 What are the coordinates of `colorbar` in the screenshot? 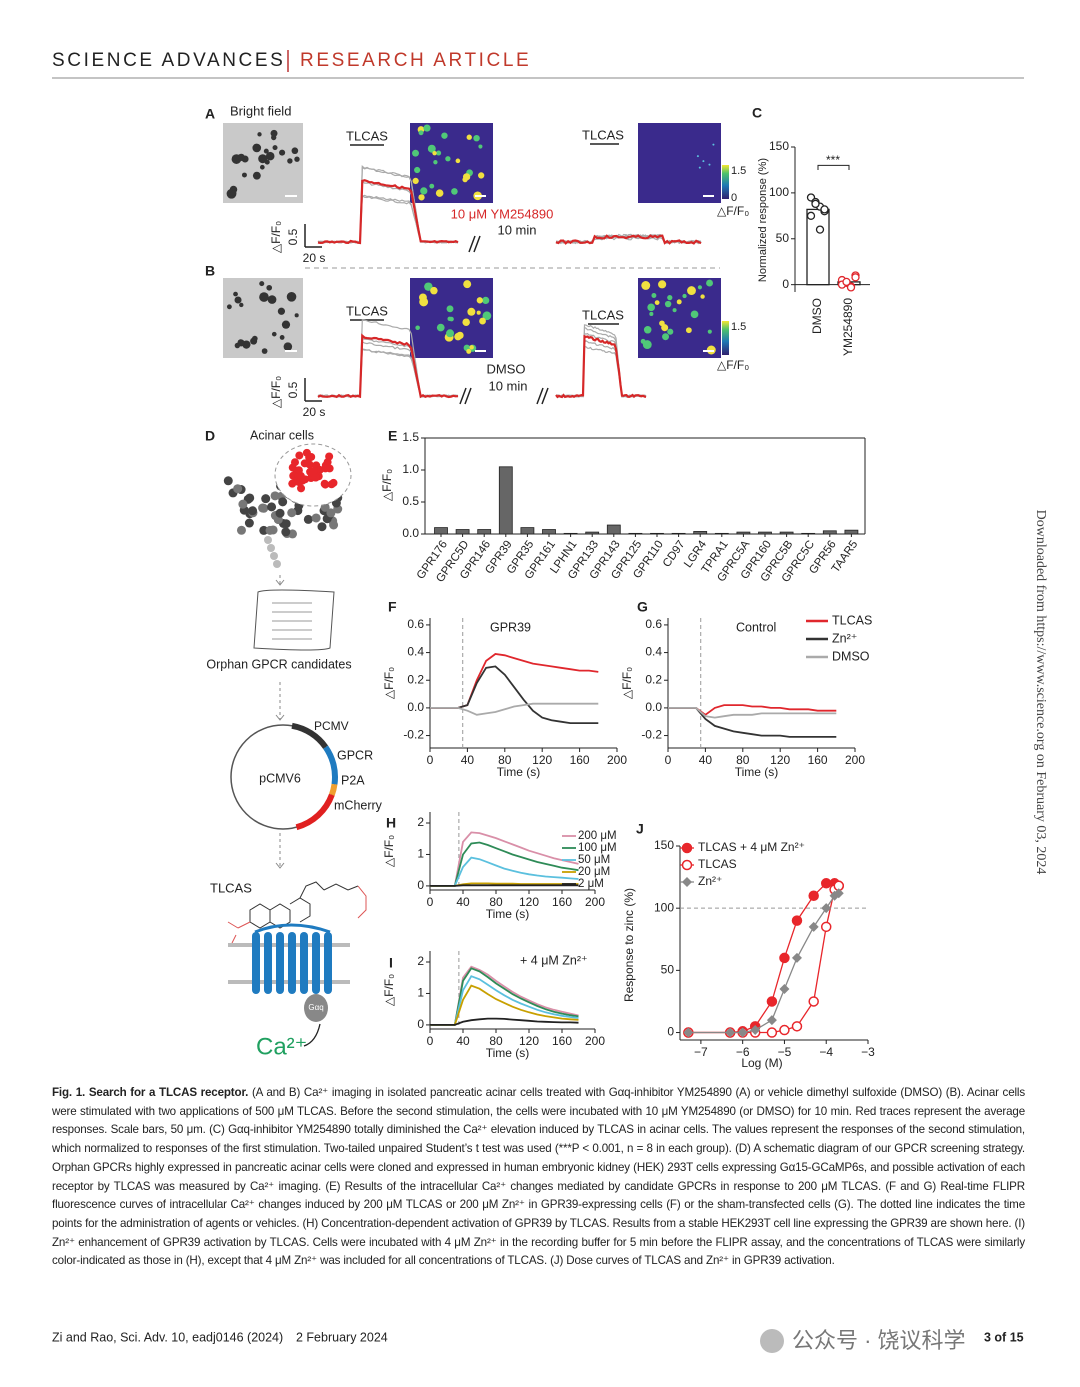 It's located at (725, 338).